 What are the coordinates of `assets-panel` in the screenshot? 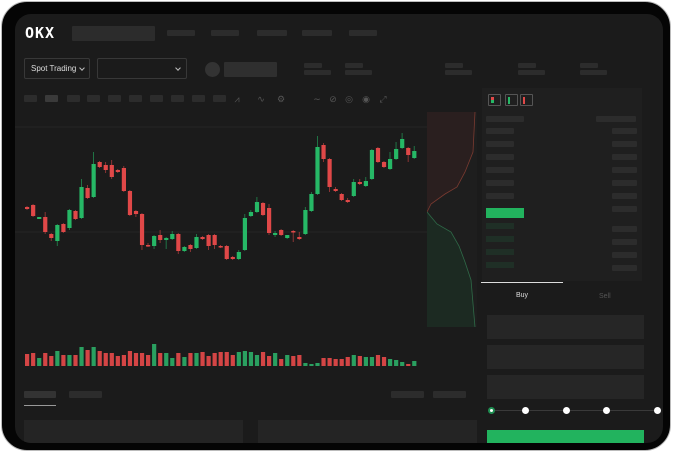 It's located at (367, 431).